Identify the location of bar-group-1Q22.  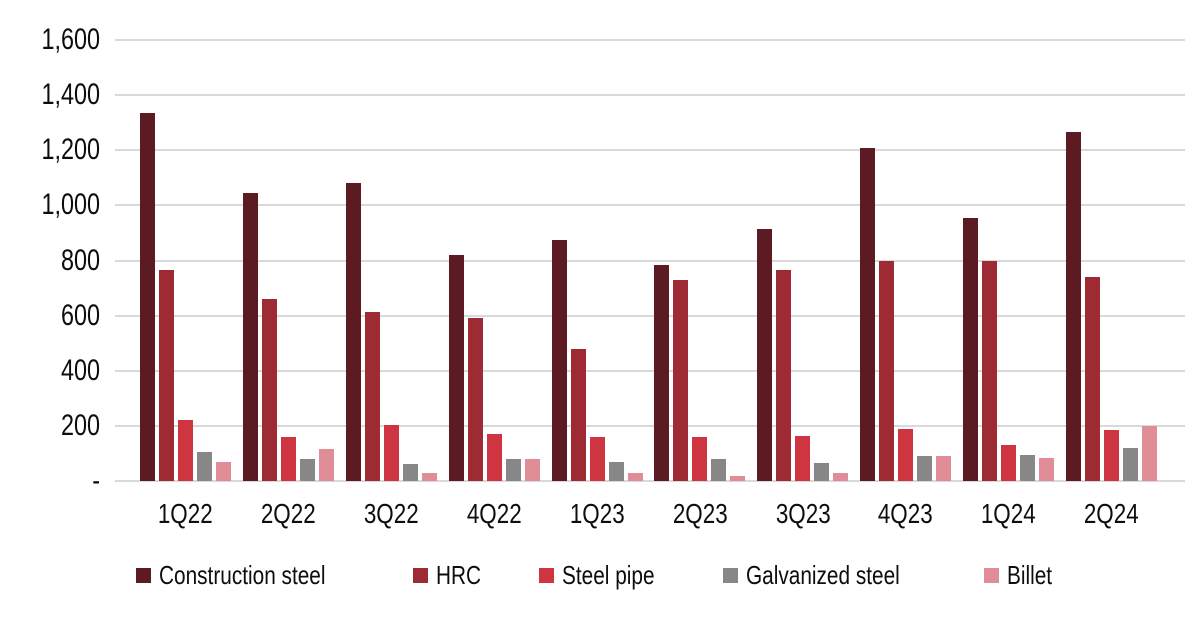
(185, 260).